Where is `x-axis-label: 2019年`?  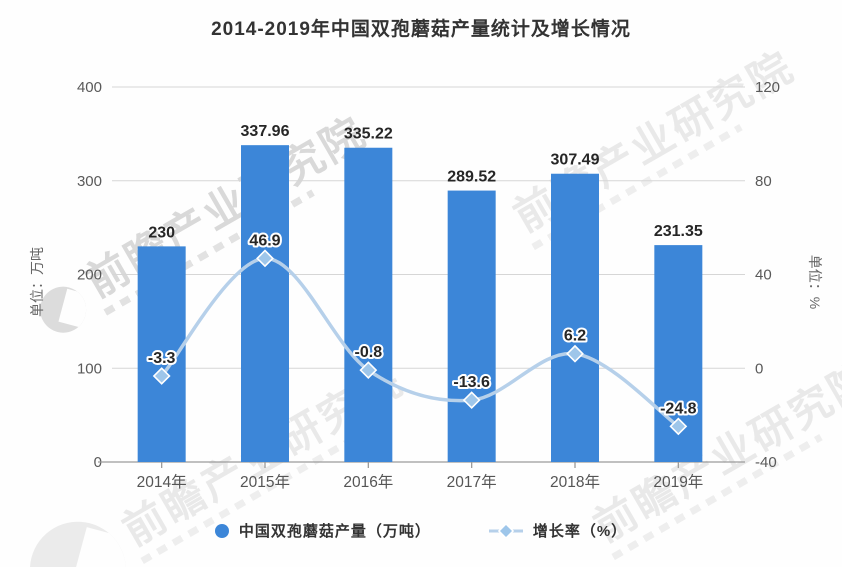 x-axis-label: 2019年 is located at coordinates (678, 482).